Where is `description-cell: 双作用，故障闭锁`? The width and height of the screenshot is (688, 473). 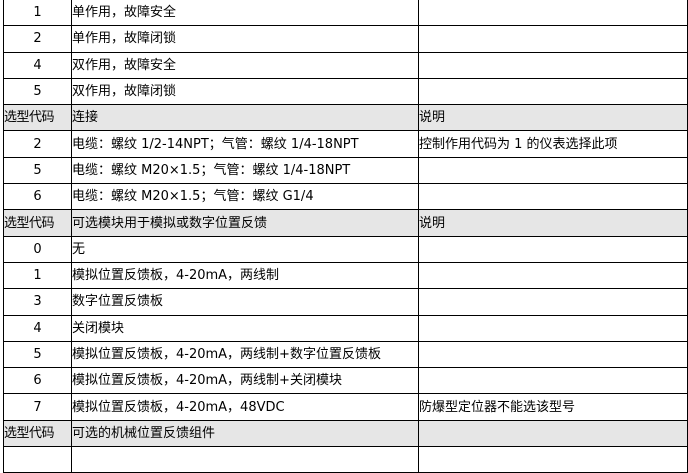 description-cell: 双作用，故障闭锁 is located at coordinates (245, 91).